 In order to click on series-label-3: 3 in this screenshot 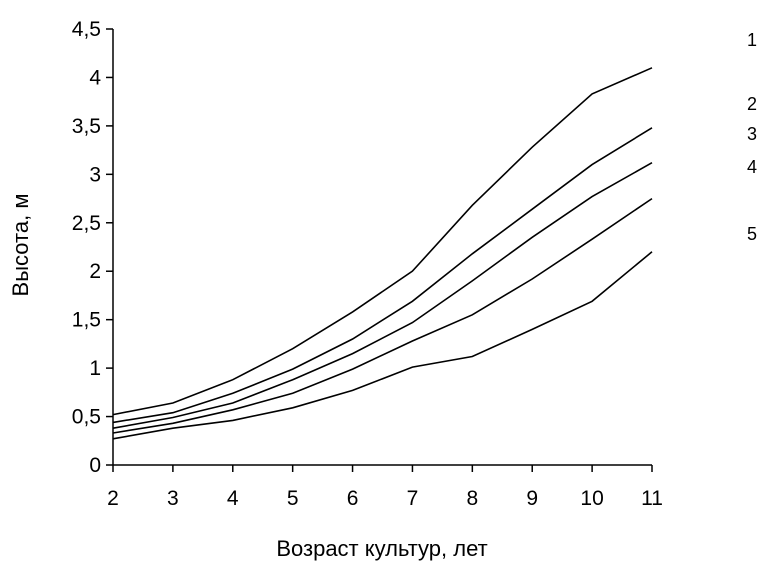, I will do `click(752, 134)`.